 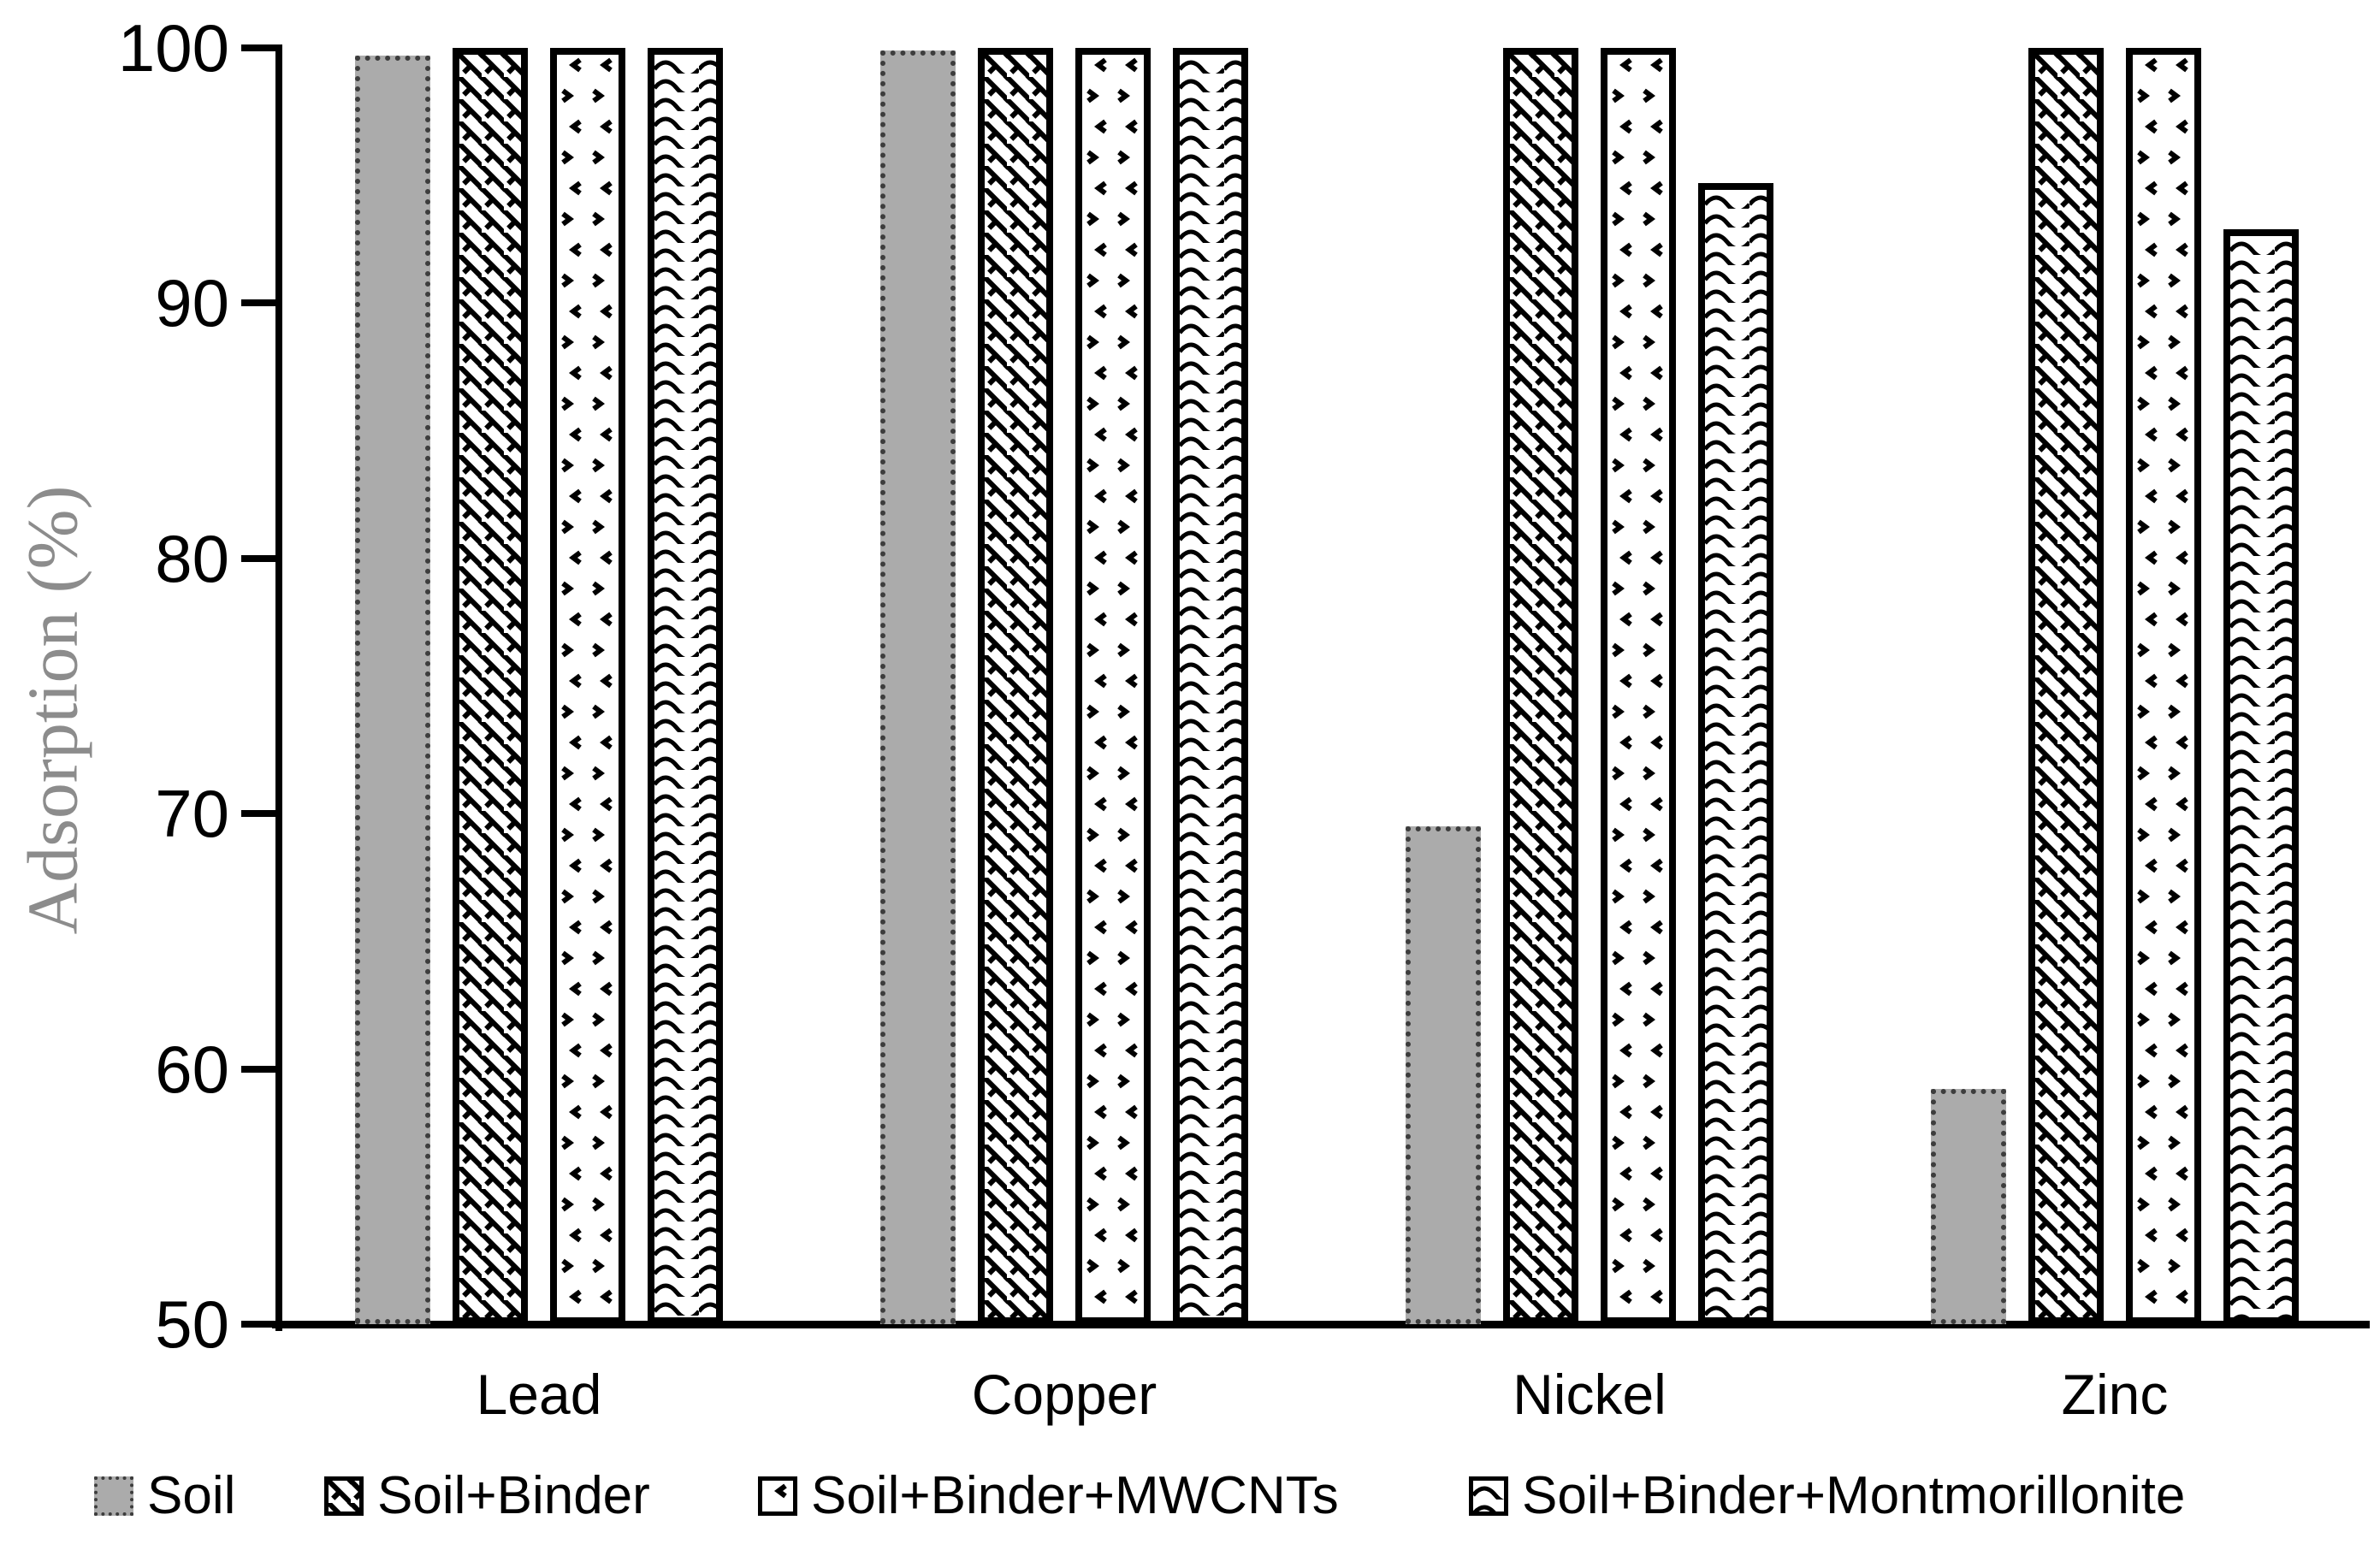 What do you see at coordinates (918, 687) in the screenshot?
I see `bar-copper-soil` at bounding box center [918, 687].